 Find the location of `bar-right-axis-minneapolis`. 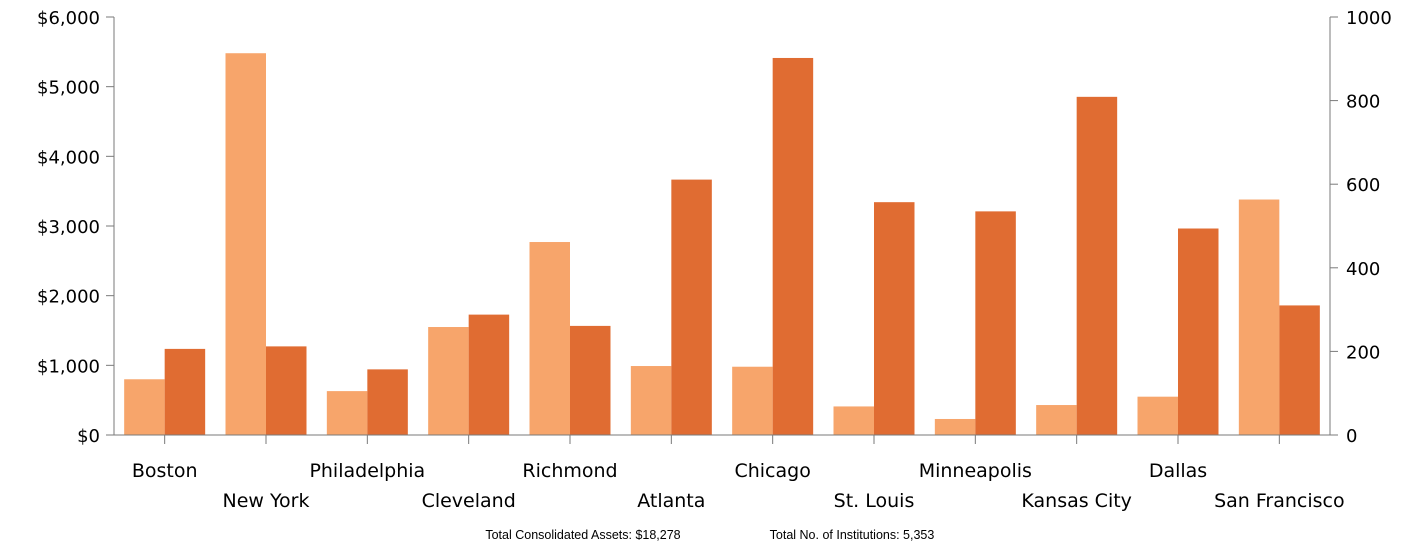

bar-right-axis-minneapolis is located at coordinates (995, 323).